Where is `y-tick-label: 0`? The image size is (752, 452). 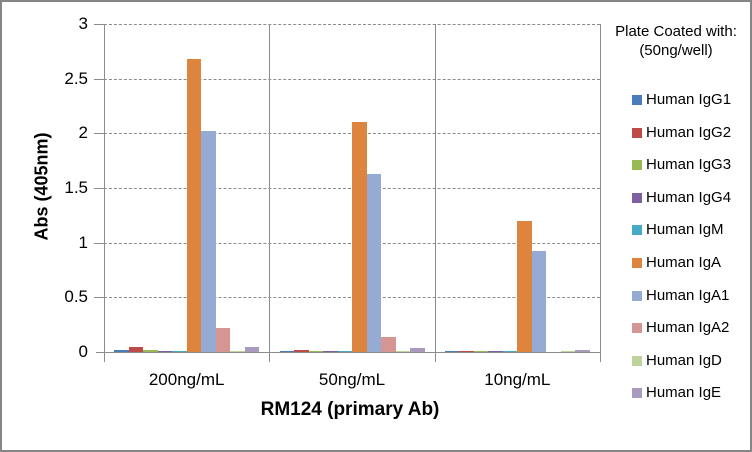
y-tick-label: 0 is located at coordinates (83, 351).